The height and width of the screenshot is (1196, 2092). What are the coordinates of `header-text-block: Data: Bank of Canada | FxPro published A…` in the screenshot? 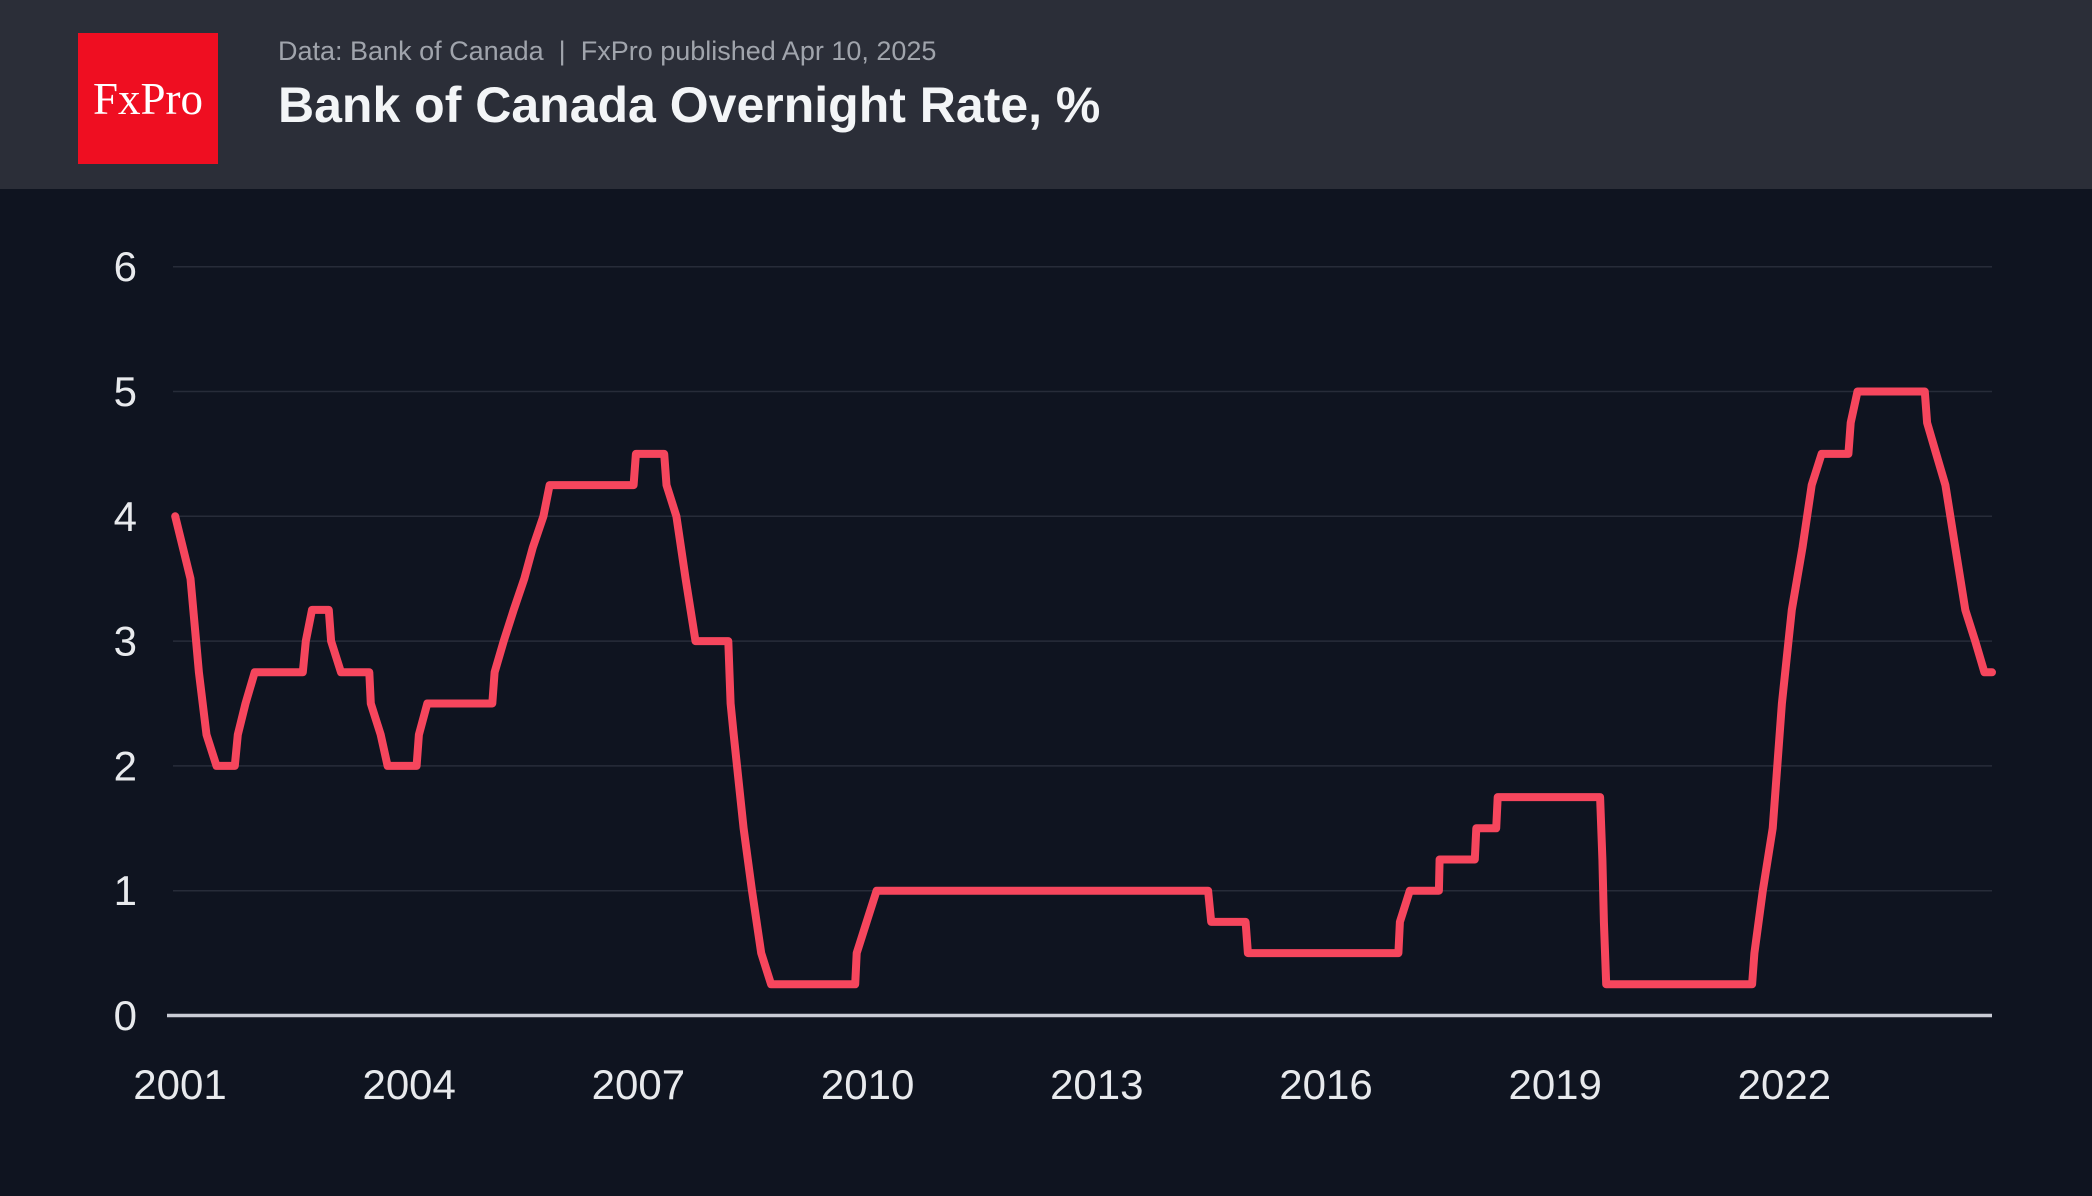 It's located at (689, 85).